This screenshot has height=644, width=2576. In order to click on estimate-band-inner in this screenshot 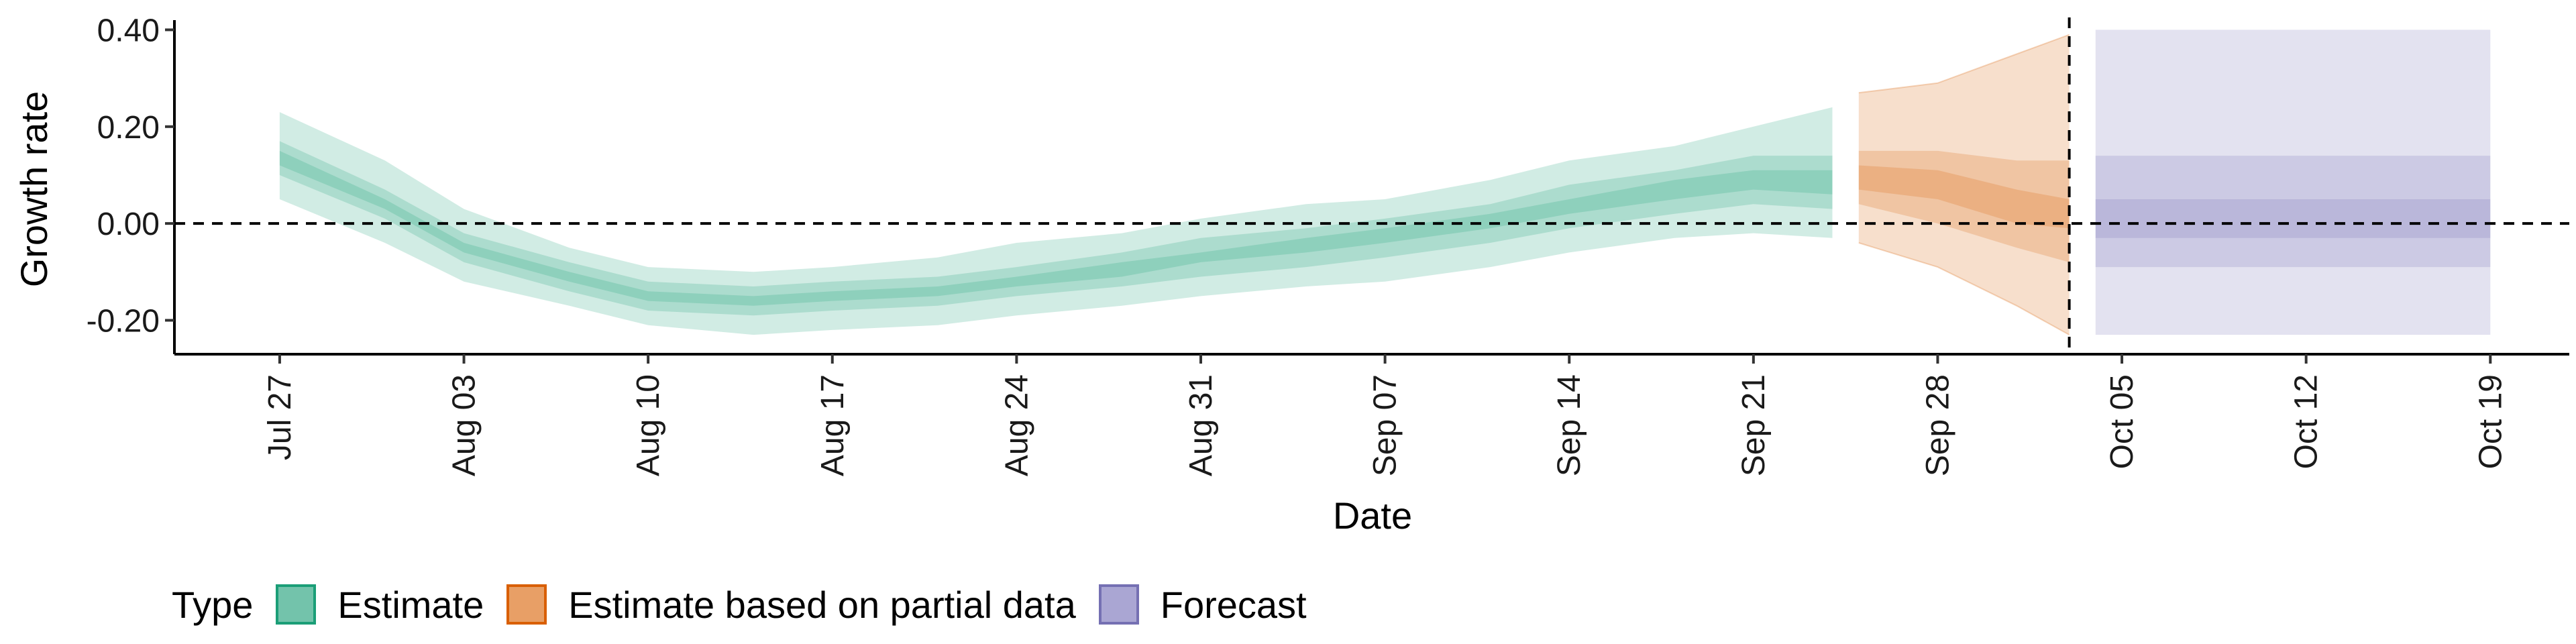, I will do `click(1056, 228)`.